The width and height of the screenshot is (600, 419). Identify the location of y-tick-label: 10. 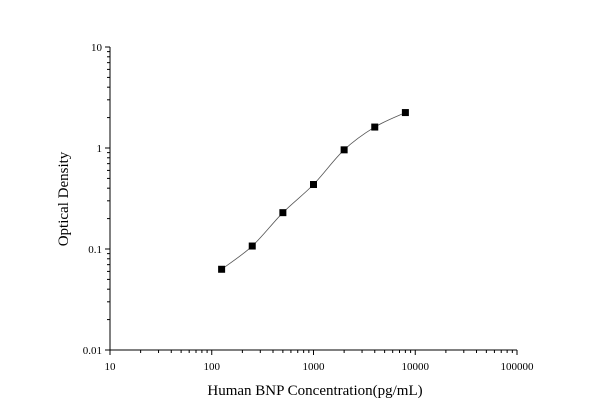
(97, 48).